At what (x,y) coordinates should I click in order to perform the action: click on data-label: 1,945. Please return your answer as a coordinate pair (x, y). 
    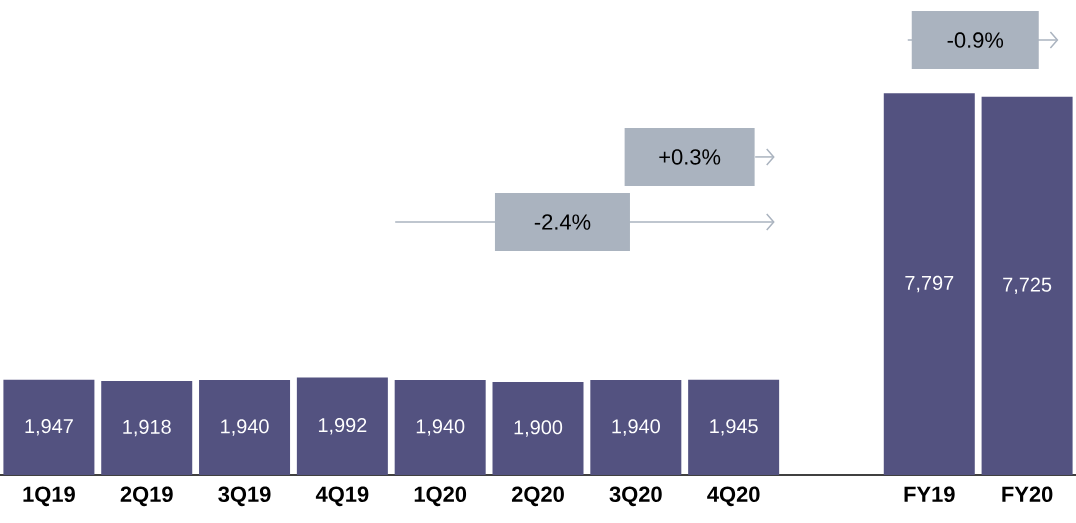
    Looking at the image, I should click on (734, 427).